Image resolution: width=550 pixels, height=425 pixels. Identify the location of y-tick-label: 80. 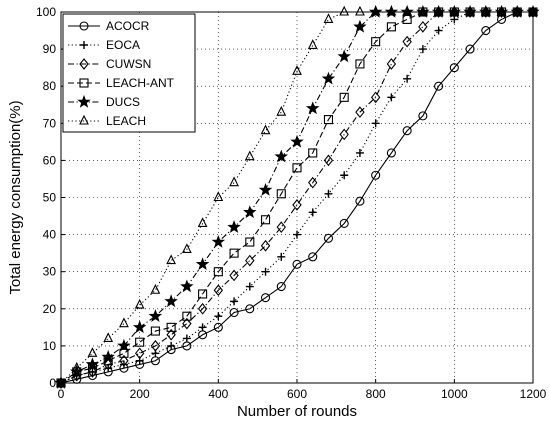
(50, 86).